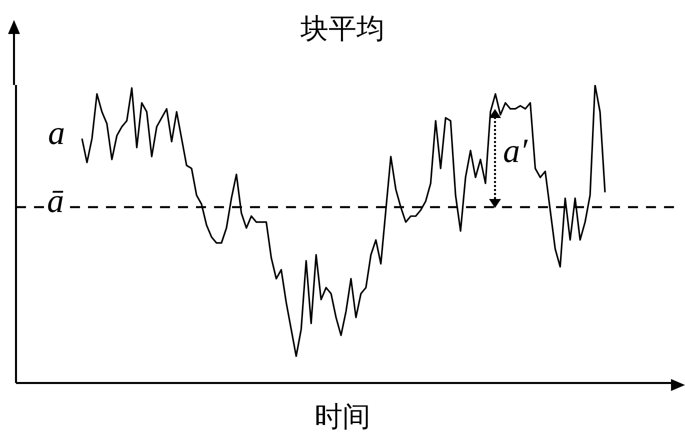  Describe the element at coordinates (343, 30) in the screenshot. I see `chart-title: 块平均` at that location.